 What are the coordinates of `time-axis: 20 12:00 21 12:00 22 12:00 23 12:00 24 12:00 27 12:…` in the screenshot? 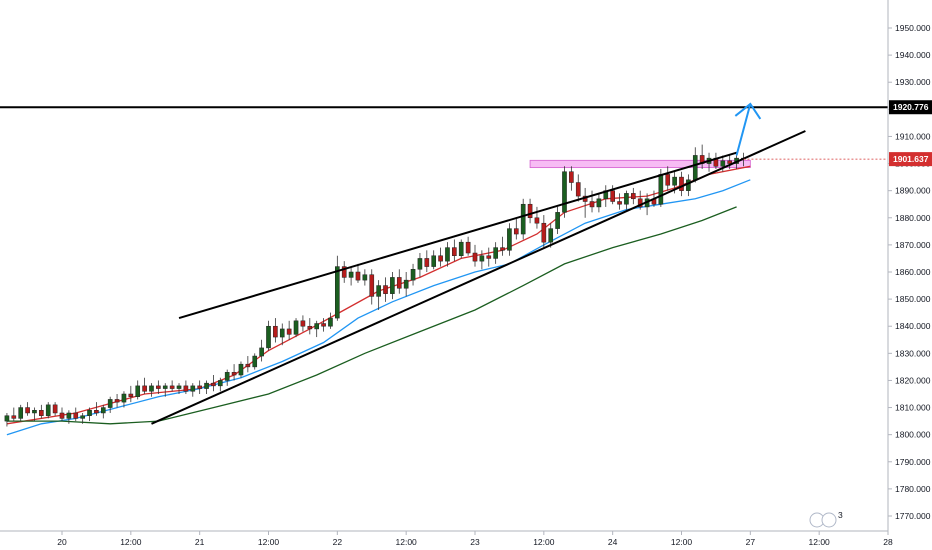 It's located at (446, 538).